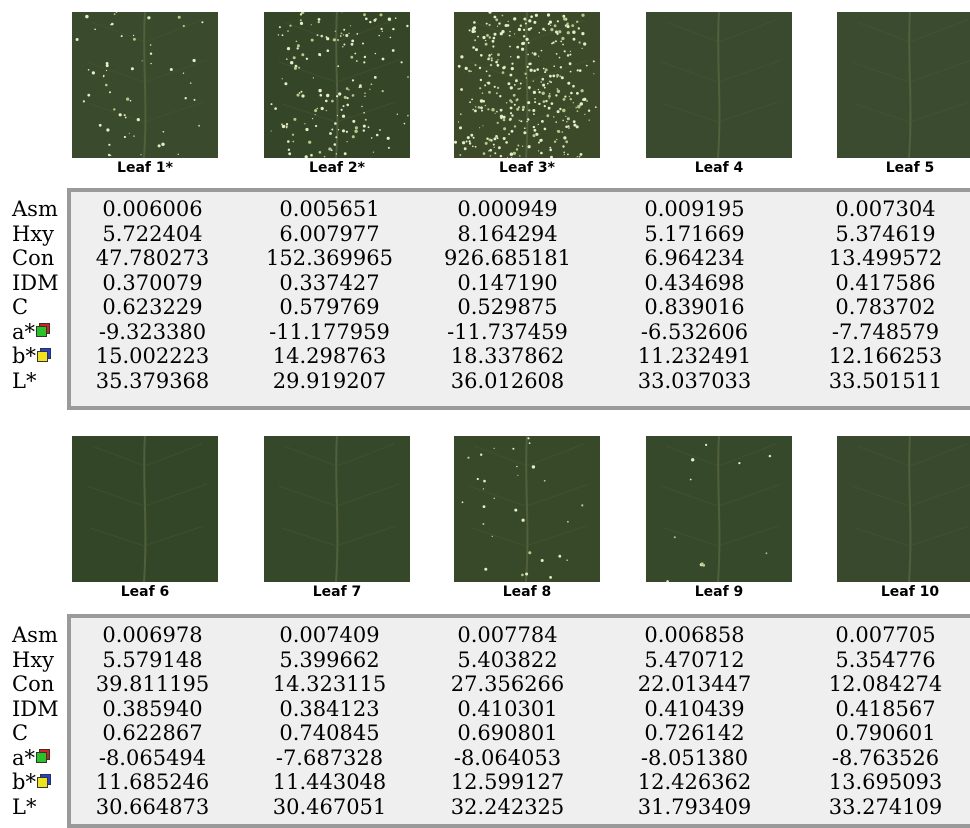 This screenshot has height=828, width=970. What do you see at coordinates (145, 592) in the screenshot?
I see `leaf-caption: Leaf 6` at bounding box center [145, 592].